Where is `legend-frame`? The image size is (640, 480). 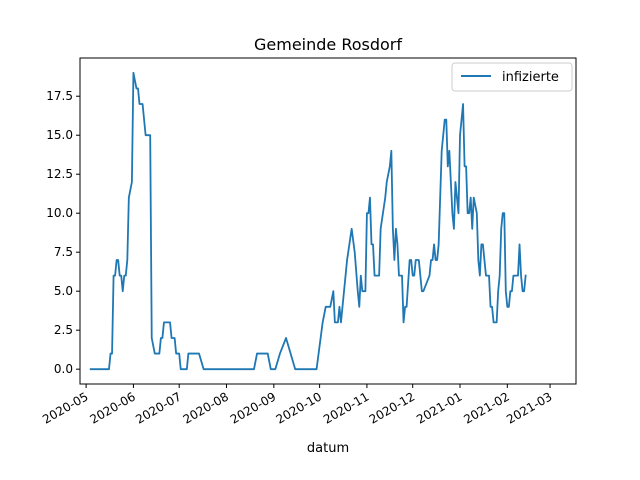 legend-frame is located at coordinates (512, 77).